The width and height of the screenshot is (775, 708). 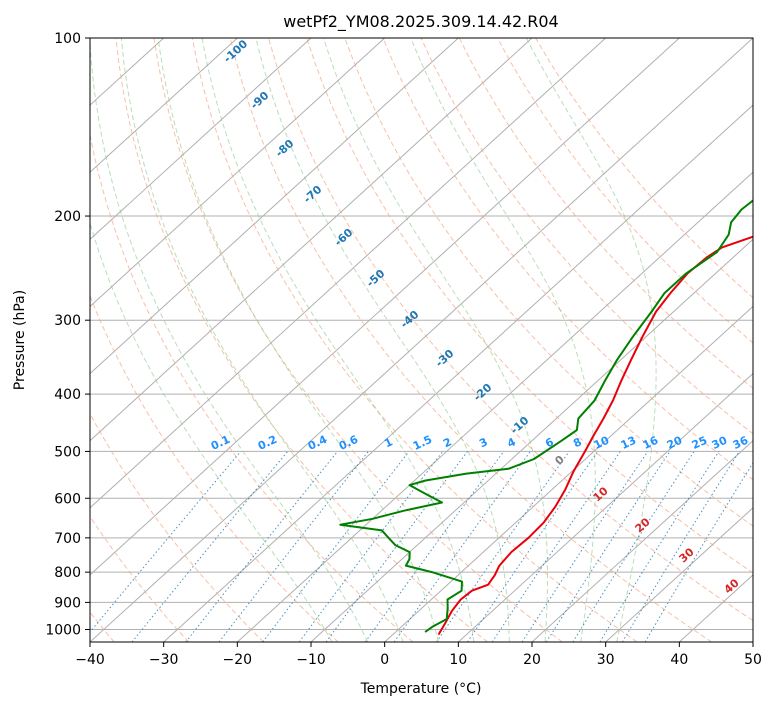 What do you see at coordinates (63, 630) in the screenshot?
I see `y-tick-label: 1000` at bounding box center [63, 630].